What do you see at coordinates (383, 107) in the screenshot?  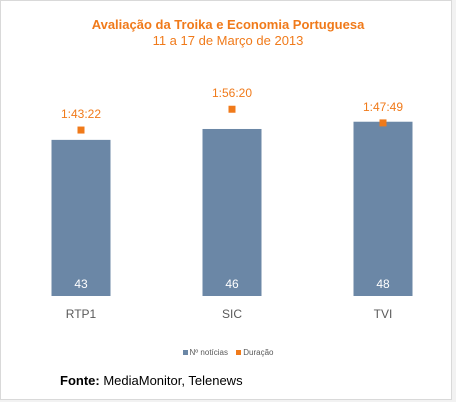 I see `duration-label-tvi: 1:47:49` at bounding box center [383, 107].